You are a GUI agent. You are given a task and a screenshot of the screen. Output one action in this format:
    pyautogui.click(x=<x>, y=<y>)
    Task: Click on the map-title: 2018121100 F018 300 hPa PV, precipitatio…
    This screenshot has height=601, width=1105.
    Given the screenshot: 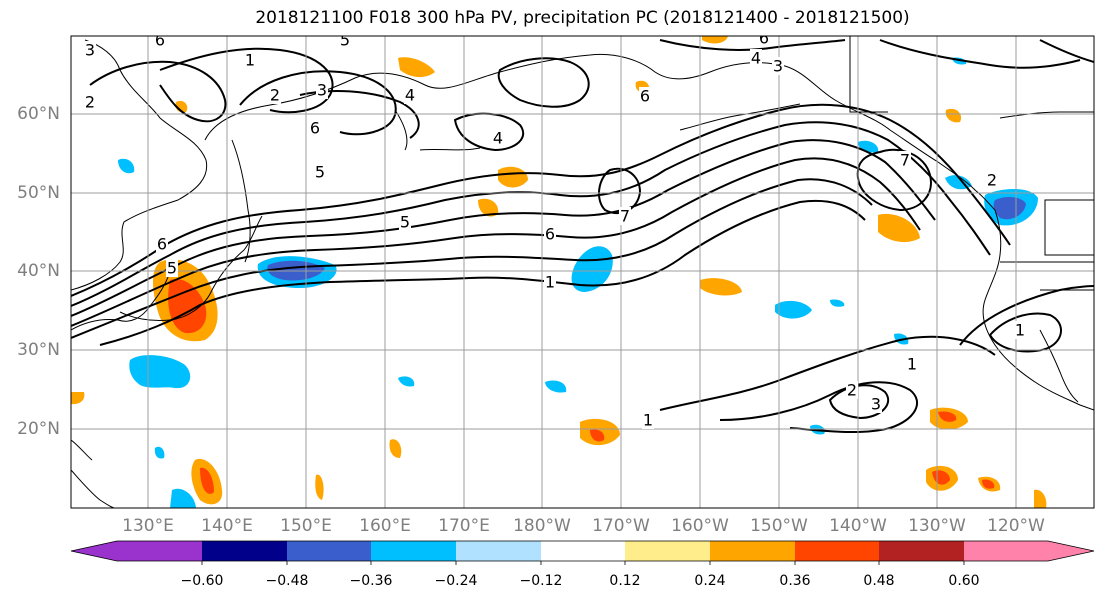 What is the action you would take?
    pyautogui.click(x=582, y=18)
    